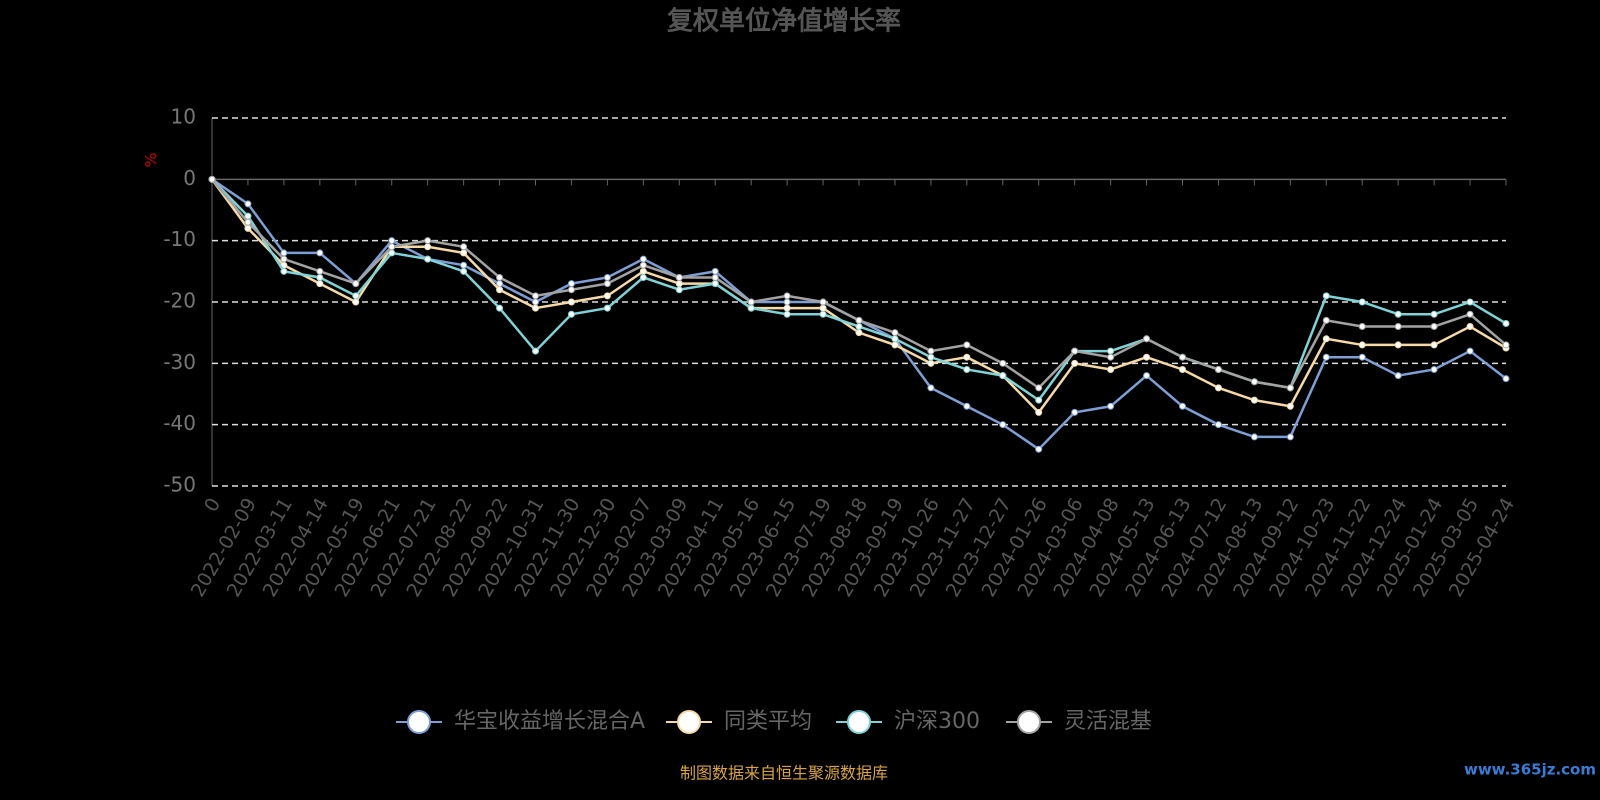 The height and width of the screenshot is (800, 1600). I want to click on y-tick-label: -40, so click(179, 423).